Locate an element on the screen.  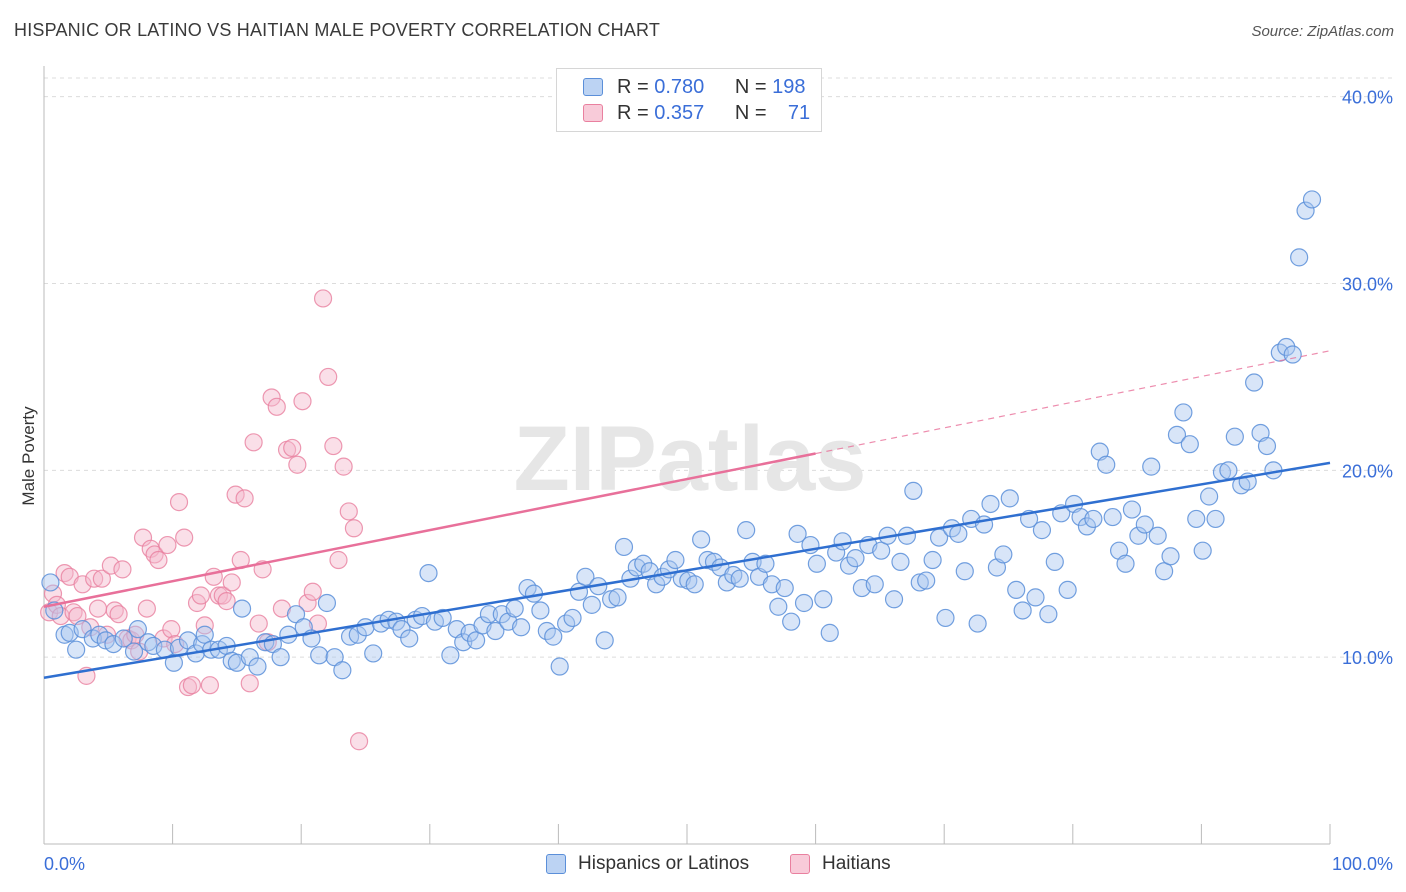
x-tick-label: 0.0% is located at coordinates (64, 864).